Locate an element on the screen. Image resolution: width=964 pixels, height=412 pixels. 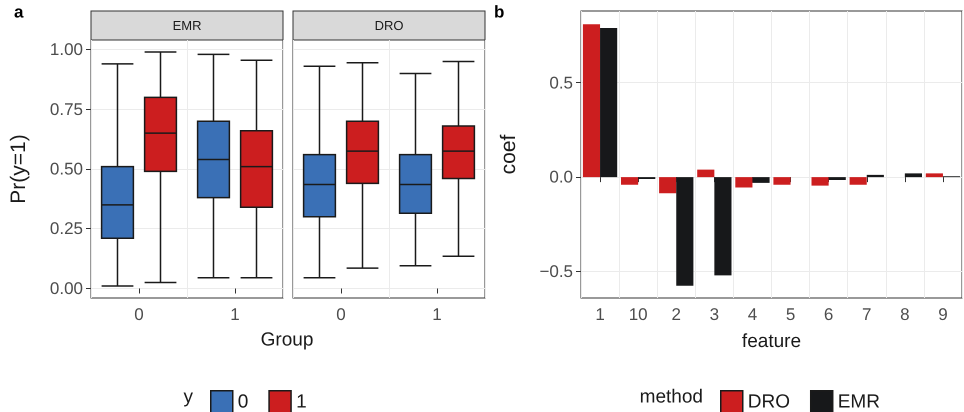
legend-label: DRO is located at coordinates (769, 401).